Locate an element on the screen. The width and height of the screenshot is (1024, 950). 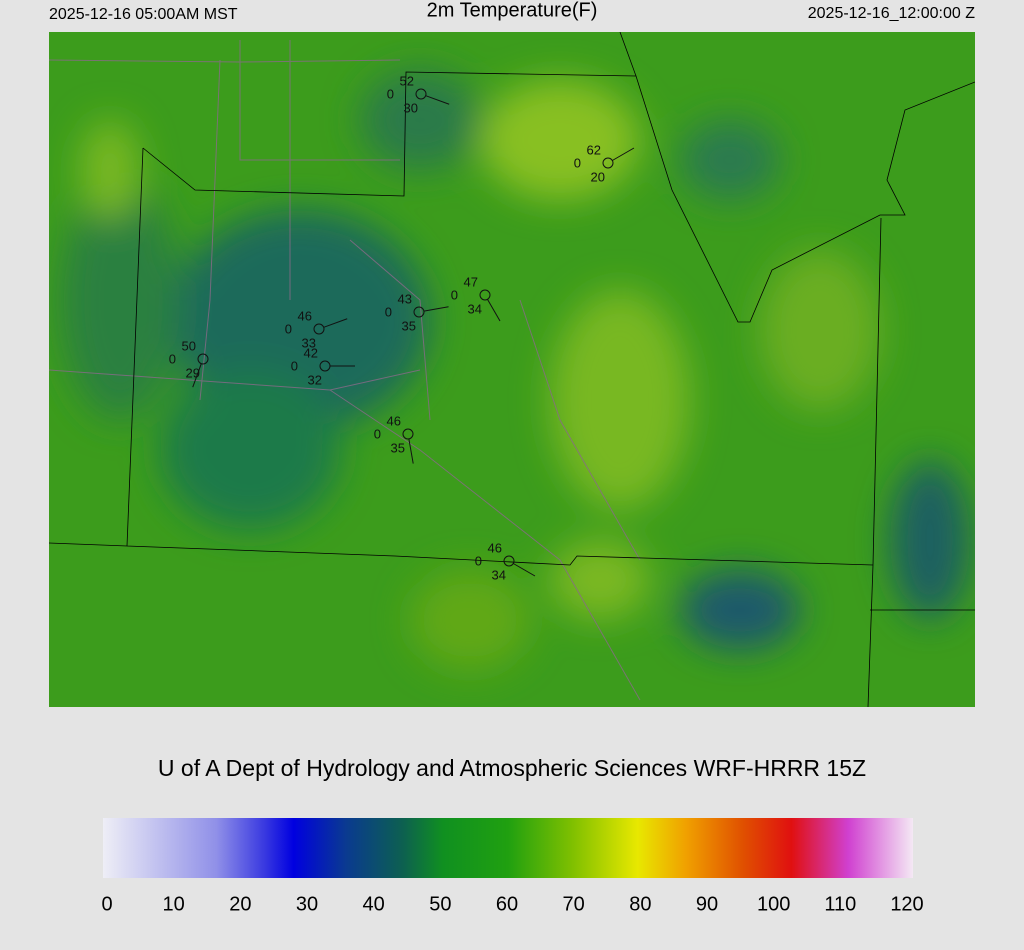
colorbar-tick-label: 120 is located at coordinates (906, 904).